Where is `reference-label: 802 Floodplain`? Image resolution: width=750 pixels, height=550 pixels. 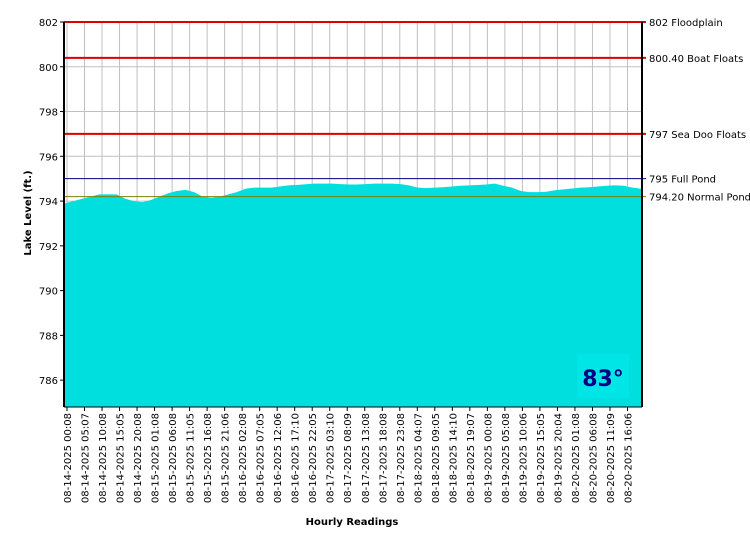 reference-label: 802 Floodplain is located at coordinates (686, 23).